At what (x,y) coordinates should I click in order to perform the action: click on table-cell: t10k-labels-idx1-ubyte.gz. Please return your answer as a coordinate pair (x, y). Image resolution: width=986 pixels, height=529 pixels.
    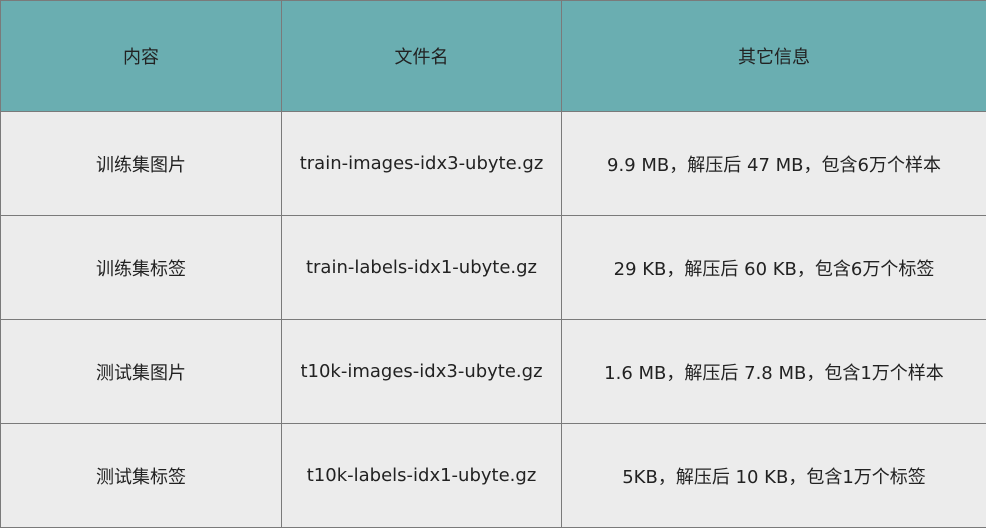
    Looking at the image, I should click on (421, 475).